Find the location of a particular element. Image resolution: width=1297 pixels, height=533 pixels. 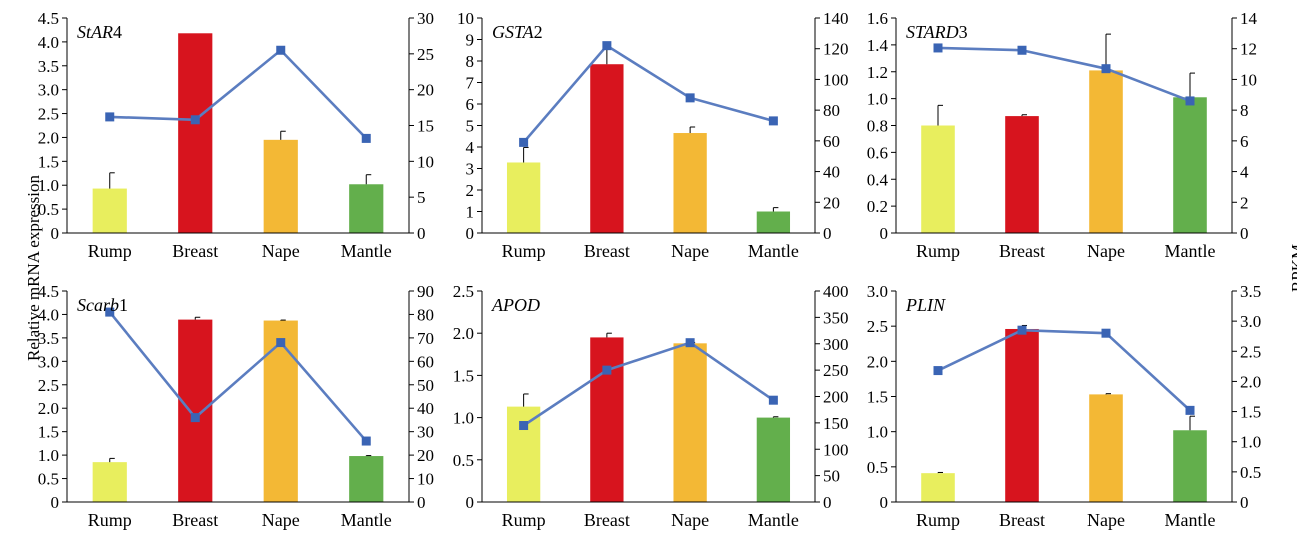

bar-rump is located at coordinates (523, 197).